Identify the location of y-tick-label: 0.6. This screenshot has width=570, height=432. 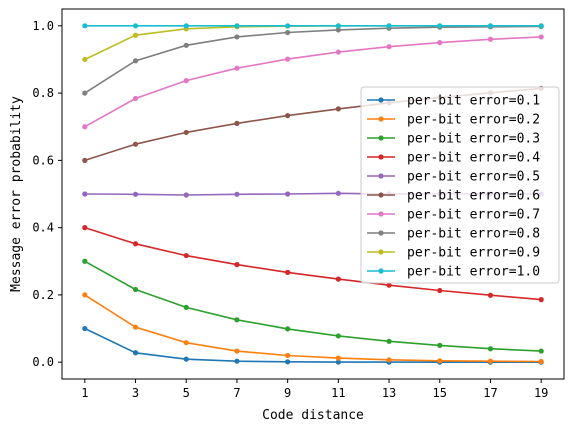
(43, 160).